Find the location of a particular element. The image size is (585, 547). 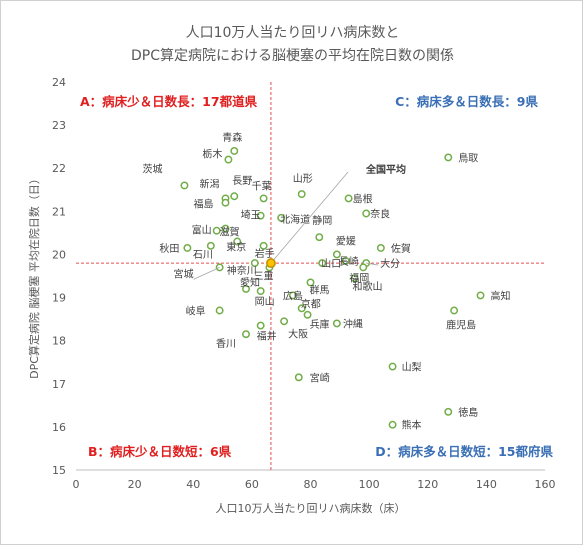

point-label: 広島 is located at coordinates (293, 295).